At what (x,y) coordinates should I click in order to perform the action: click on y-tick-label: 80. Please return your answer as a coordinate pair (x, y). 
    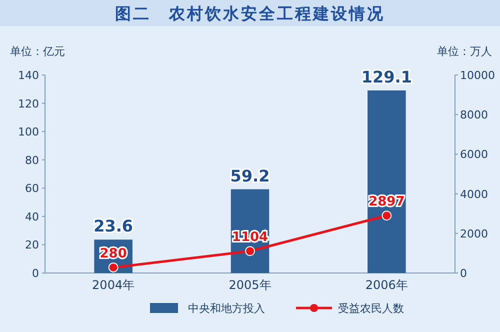
    Looking at the image, I should click on (32, 160).